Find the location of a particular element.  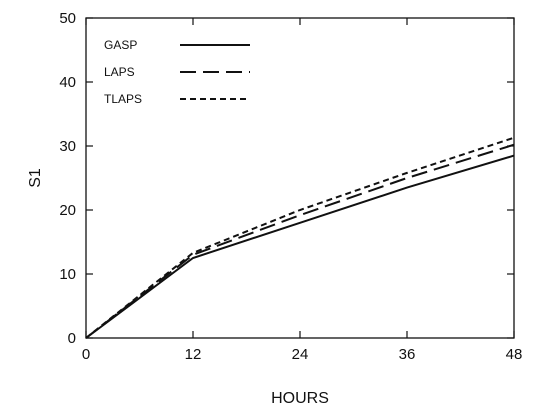

legend: GASP LAPS TLAPS is located at coordinates (177, 72).